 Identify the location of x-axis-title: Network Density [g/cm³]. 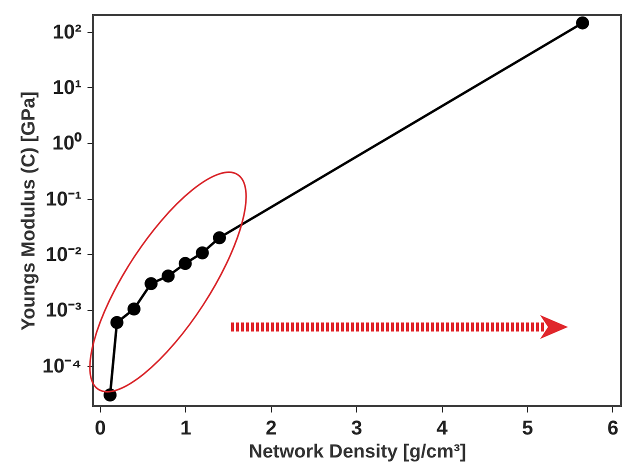
(357, 452).